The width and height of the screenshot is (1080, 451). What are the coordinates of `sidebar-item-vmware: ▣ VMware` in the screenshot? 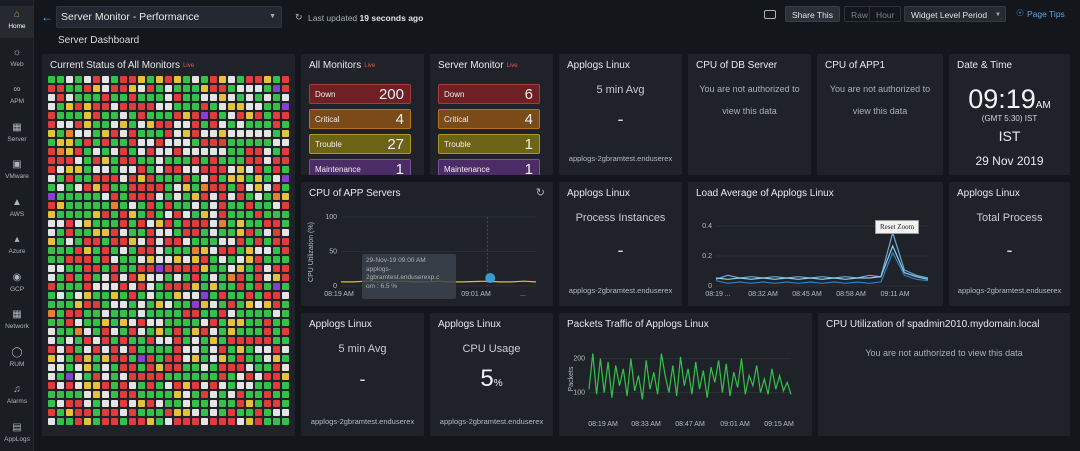 It's located at (17, 172).